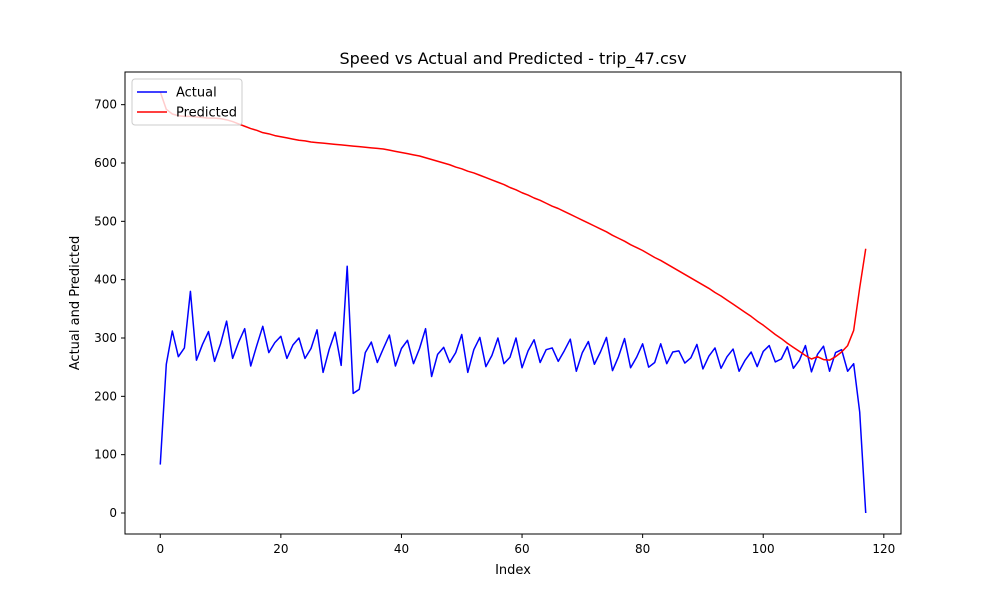 This screenshot has width=1000, height=600. I want to click on y-tick-label: 200, so click(105, 396).